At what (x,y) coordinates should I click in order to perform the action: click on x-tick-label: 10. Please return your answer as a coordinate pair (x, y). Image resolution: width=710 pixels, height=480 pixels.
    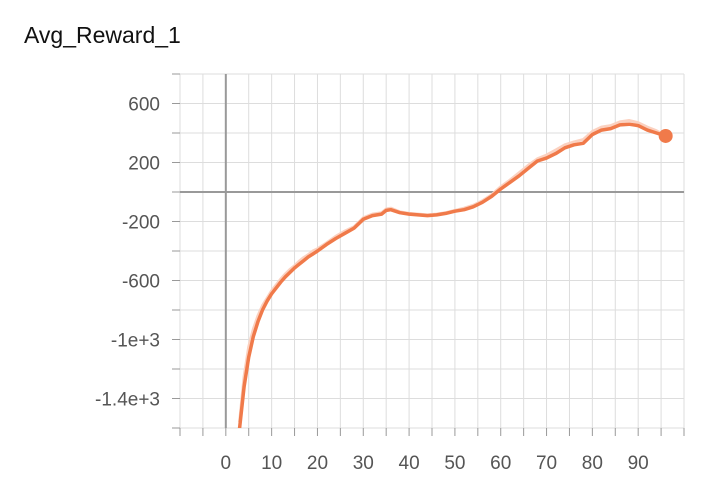
    Looking at the image, I should click on (271, 463).